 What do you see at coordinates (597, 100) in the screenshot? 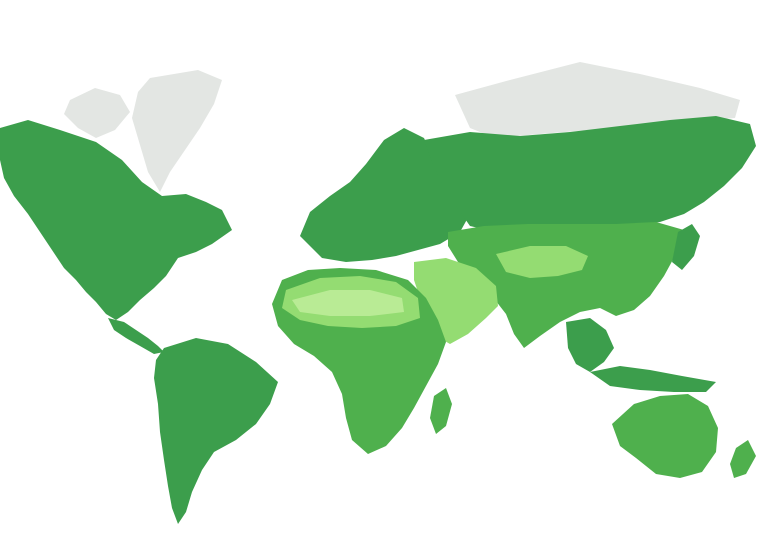
I see `siberia-north-region` at bounding box center [597, 100].